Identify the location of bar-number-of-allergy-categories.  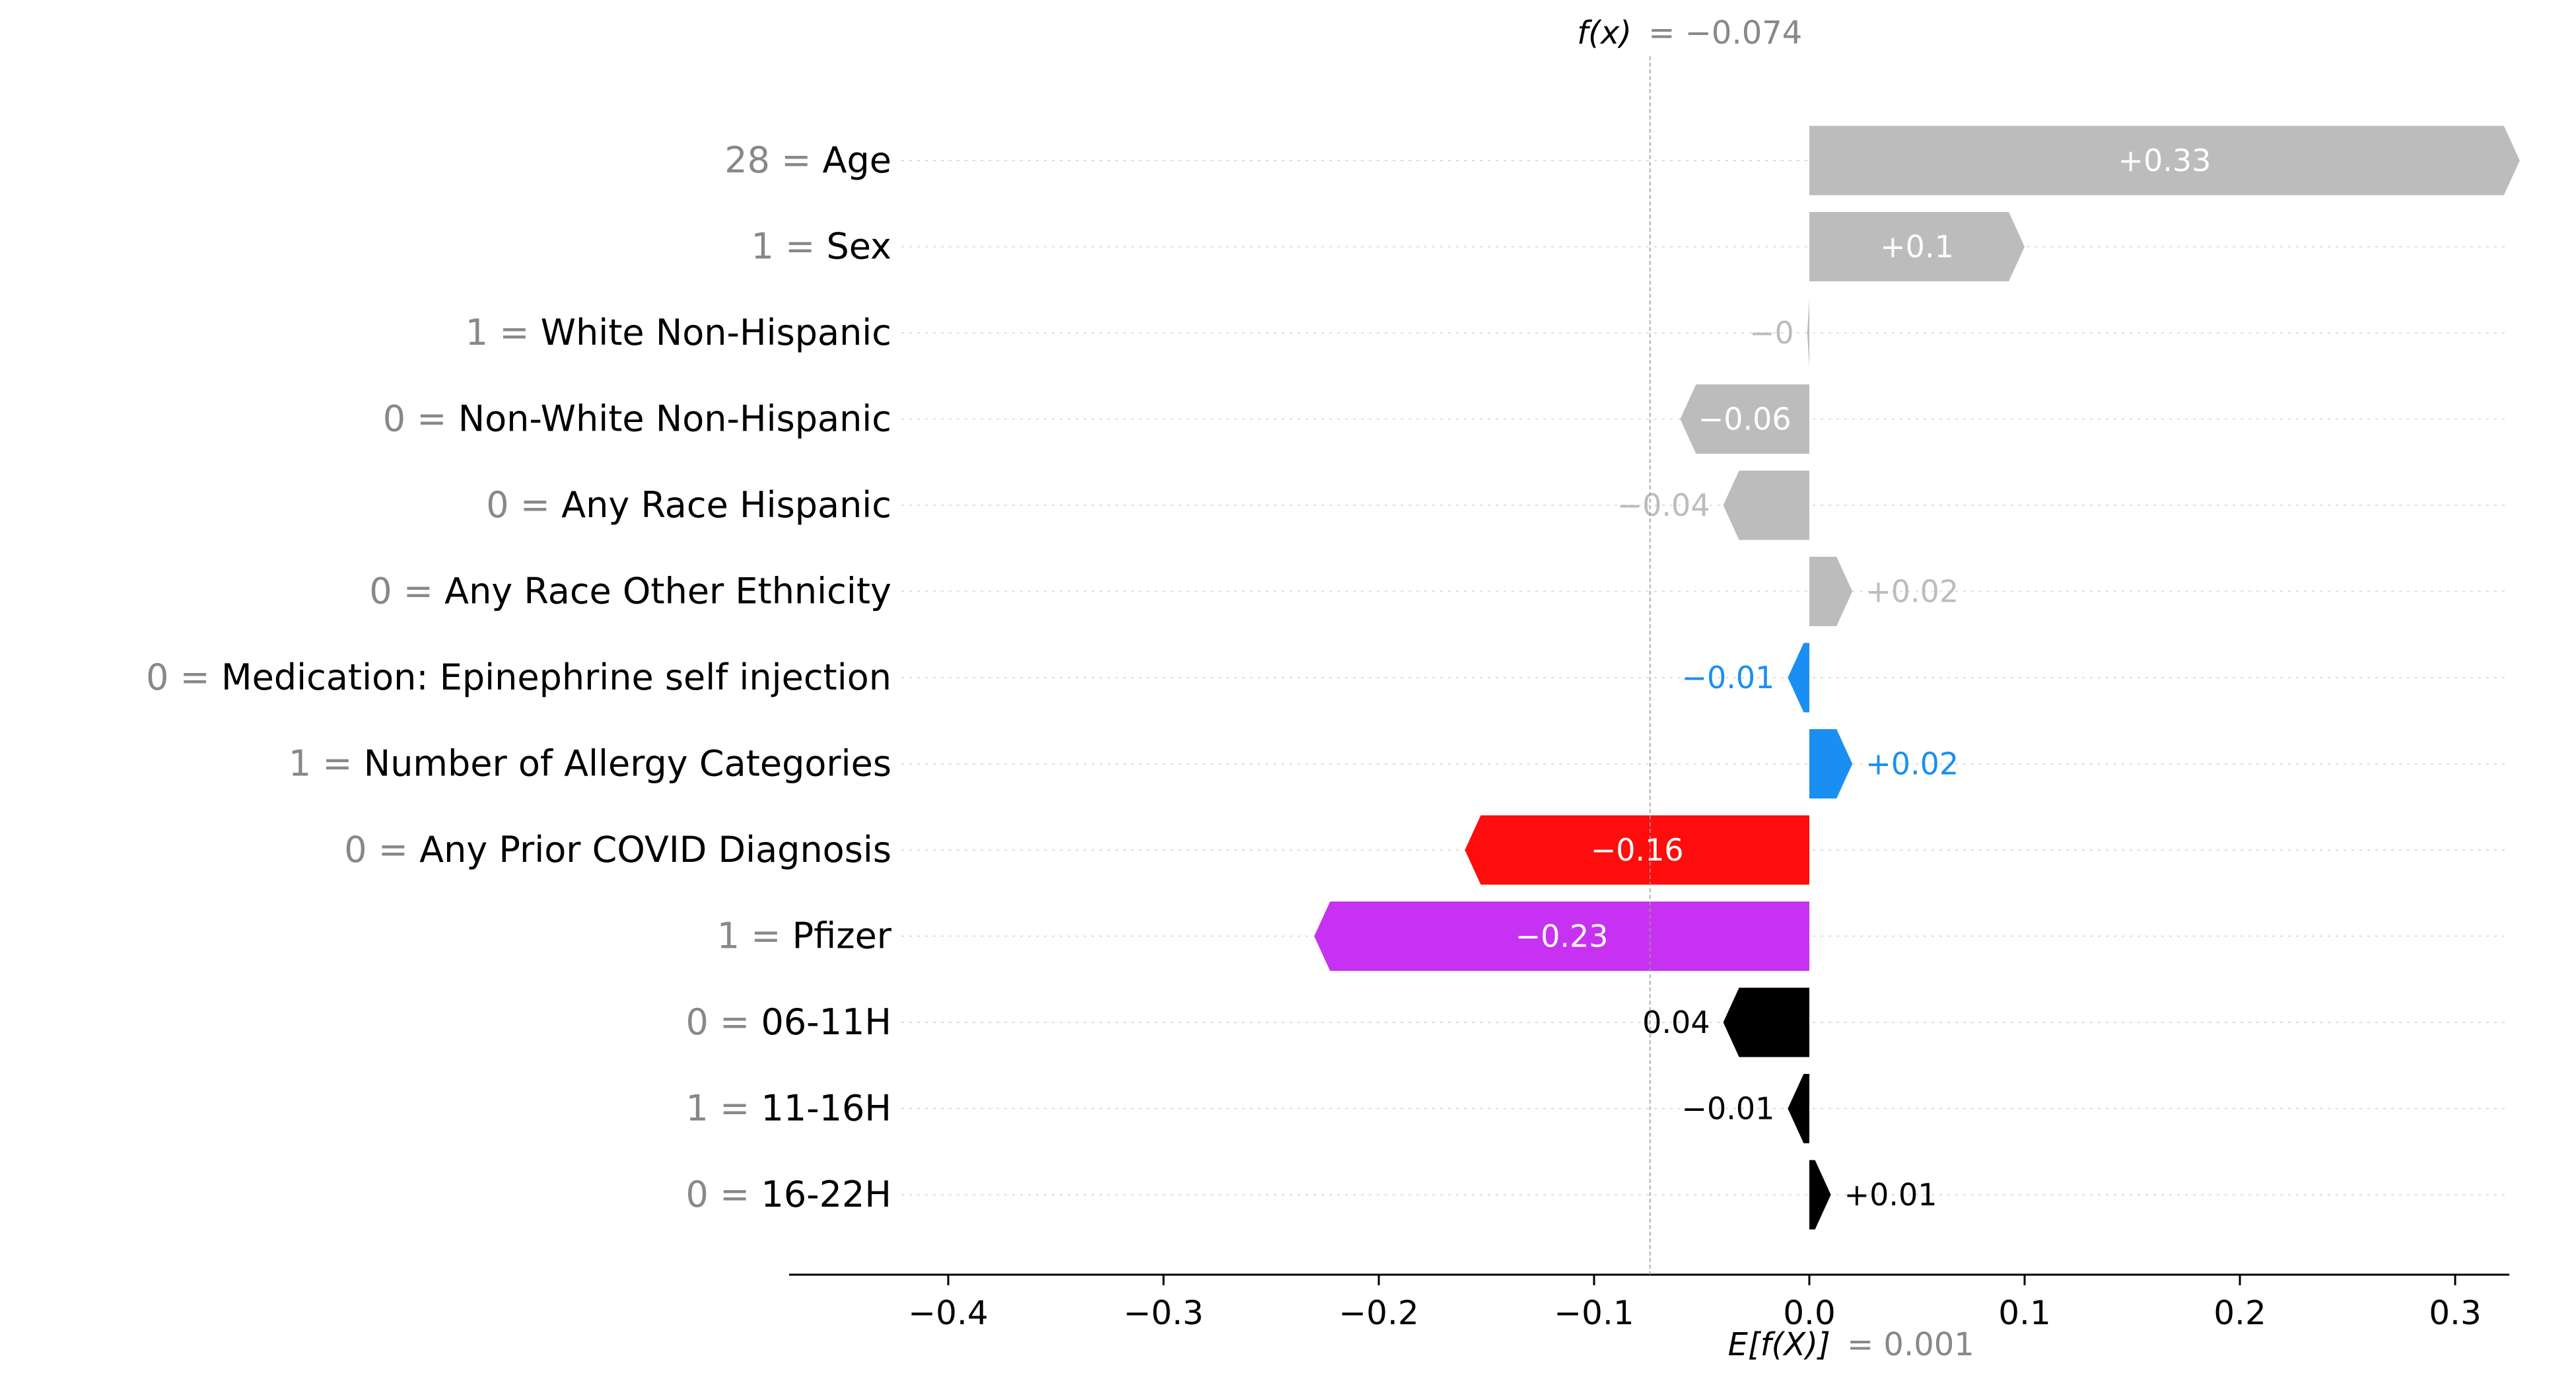
(1831, 763).